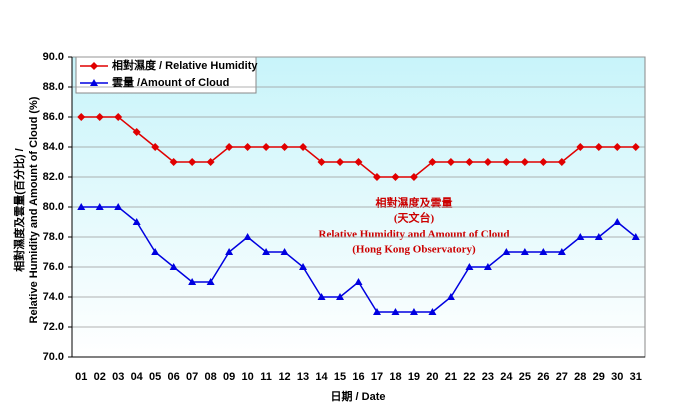  I want to click on annotation: 相對濕度及雲量, so click(414, 203).